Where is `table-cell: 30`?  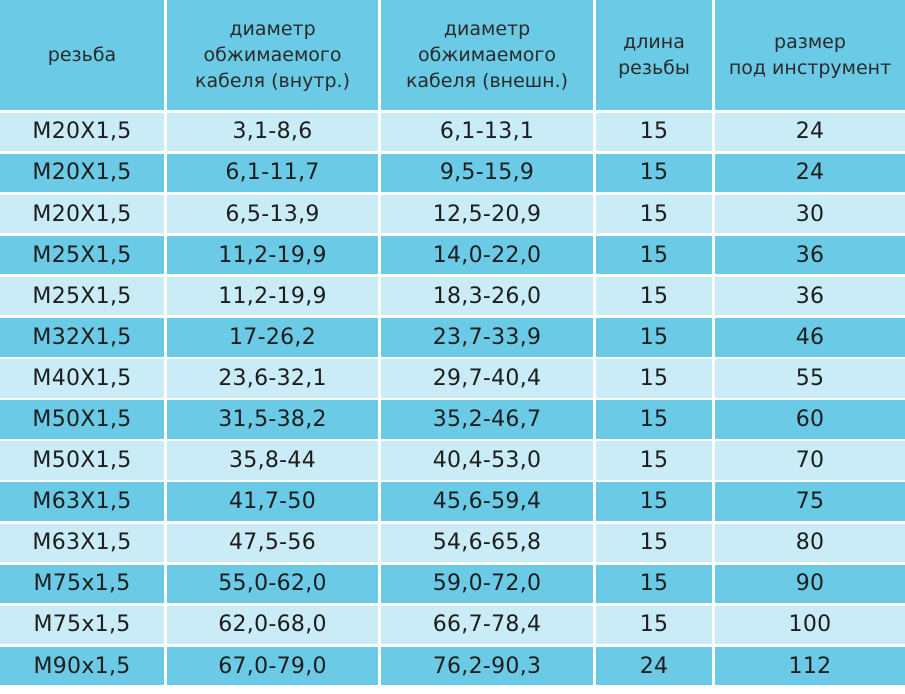 table-cell: 30 is located at coordinates (810, 214).